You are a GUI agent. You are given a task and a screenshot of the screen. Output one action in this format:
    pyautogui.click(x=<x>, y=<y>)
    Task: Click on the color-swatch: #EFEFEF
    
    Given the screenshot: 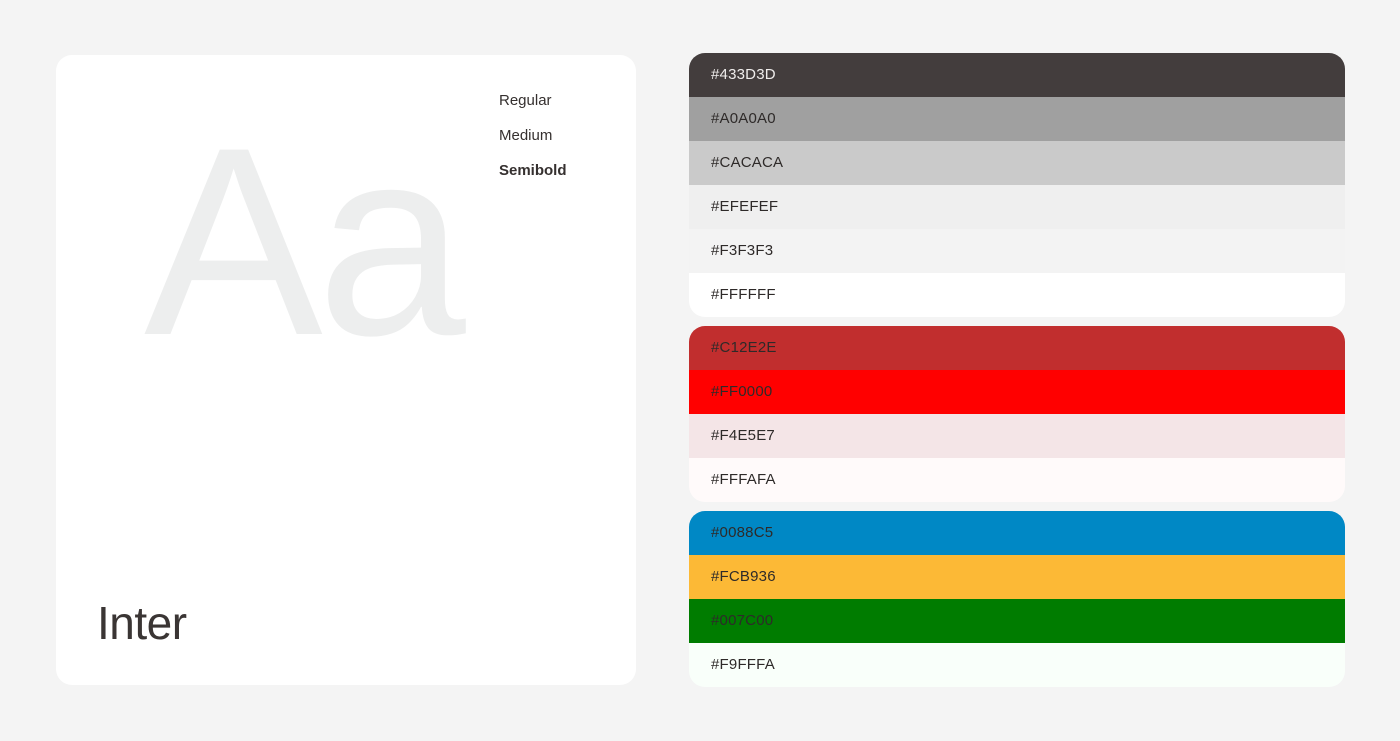 What is the action you would take?
    pyautogui.click(x=1017, y=207)
    